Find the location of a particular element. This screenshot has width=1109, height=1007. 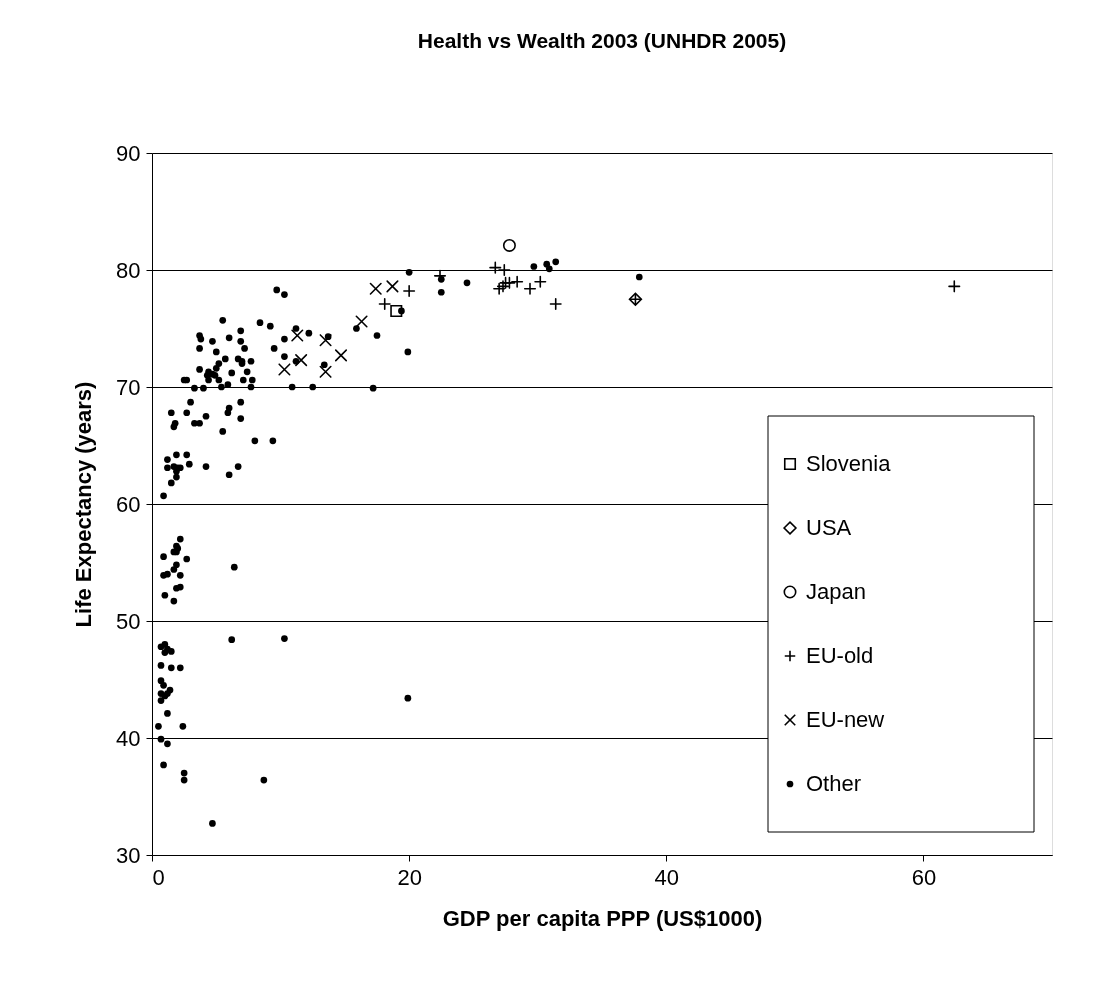

legend-label: EU-old is located at coordinates (840, 655).